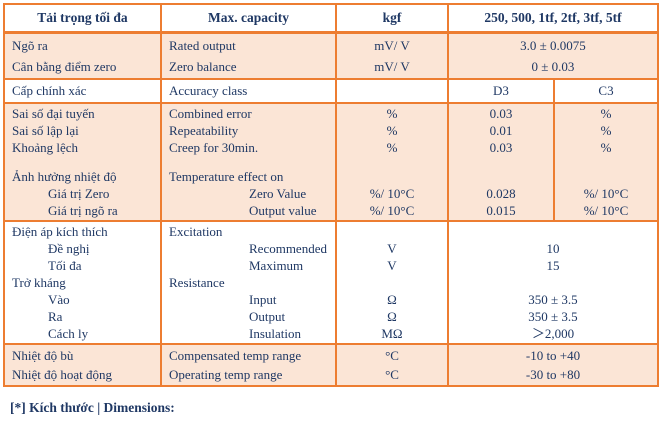 This screenshot has width=662, height=427. Describe the element at coordinates (45, 130) in the screenshot. I see `spec-label-vi: Sai số lập lại` at that location.